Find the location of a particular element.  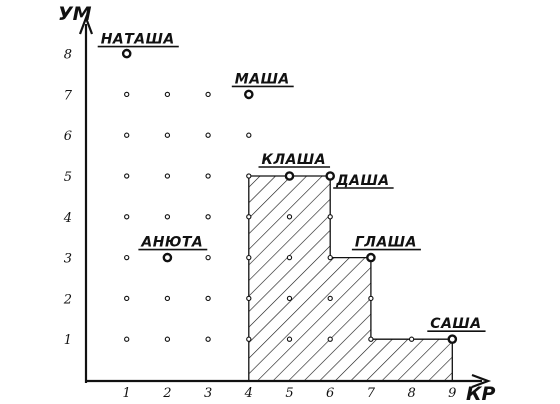

x-axis-arrow is located at coordinates (481, 381).